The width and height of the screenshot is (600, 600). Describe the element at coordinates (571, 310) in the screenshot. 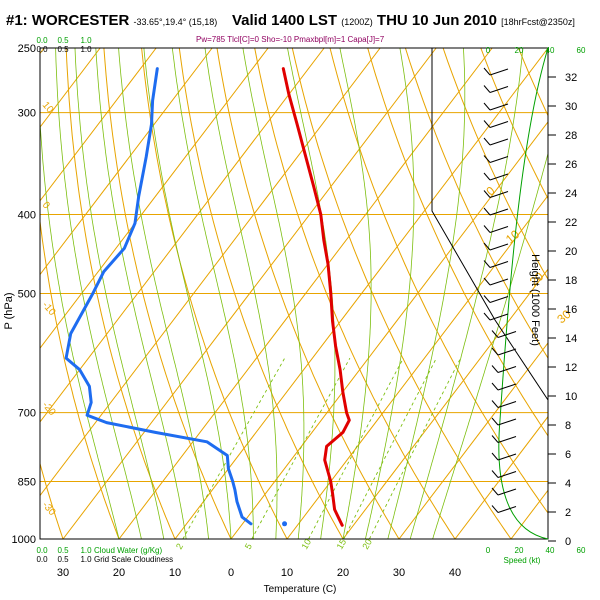

I see `height-tick-label: 16` at that location.